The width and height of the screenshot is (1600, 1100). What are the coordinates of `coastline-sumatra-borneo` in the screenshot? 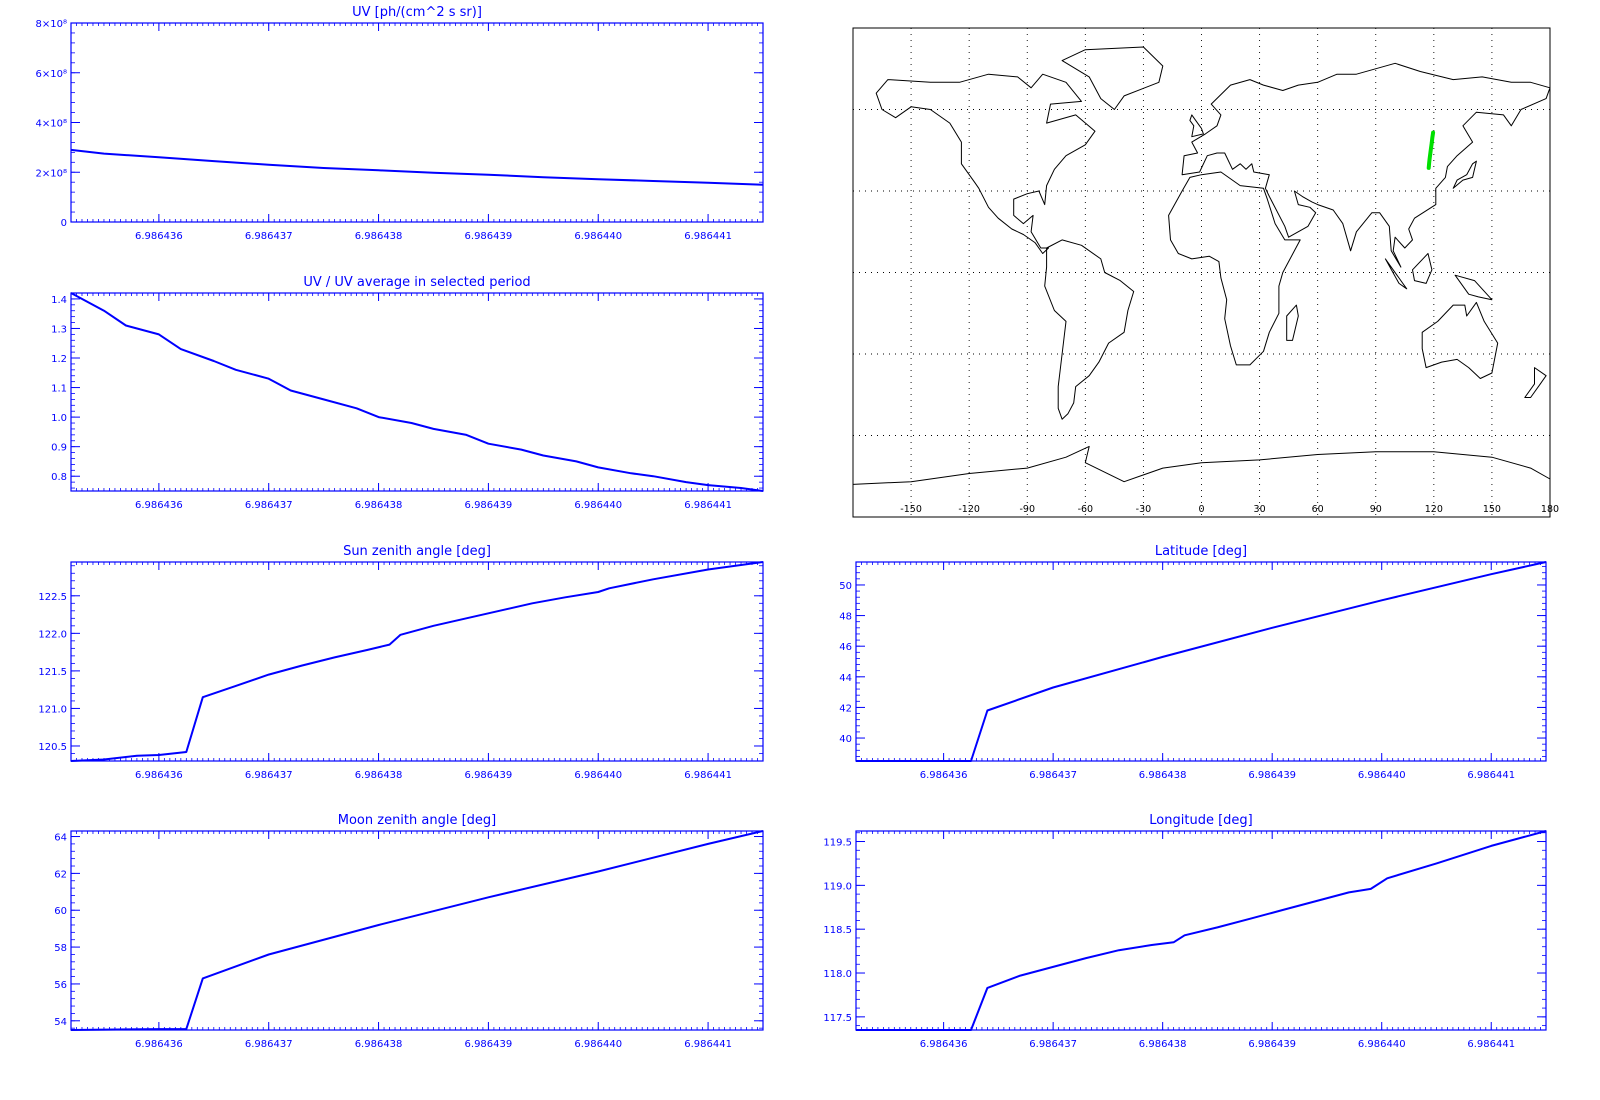 It's located at (1396, 274).